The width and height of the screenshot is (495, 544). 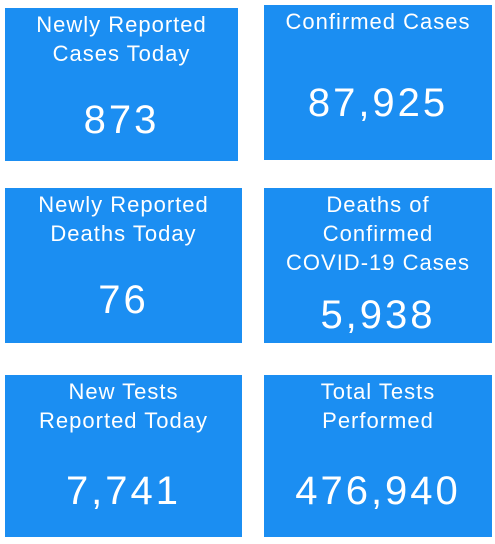 What do you see at coordinates (121, 120) in the screenshot?
I see `tile-value: 873` at bounding box center [121, 120].